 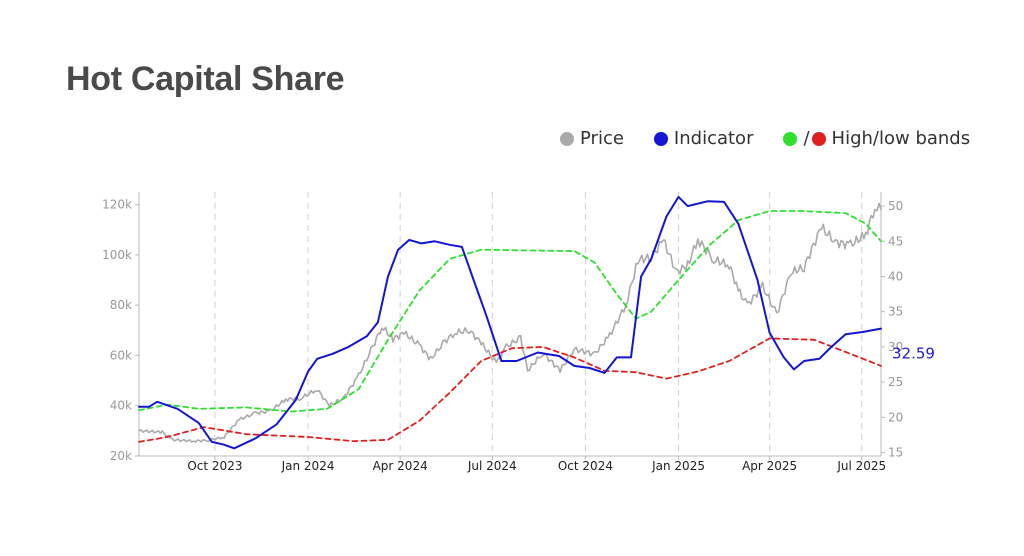 I want to click on left-tick-label: 40k, so click(x=121, y=406).